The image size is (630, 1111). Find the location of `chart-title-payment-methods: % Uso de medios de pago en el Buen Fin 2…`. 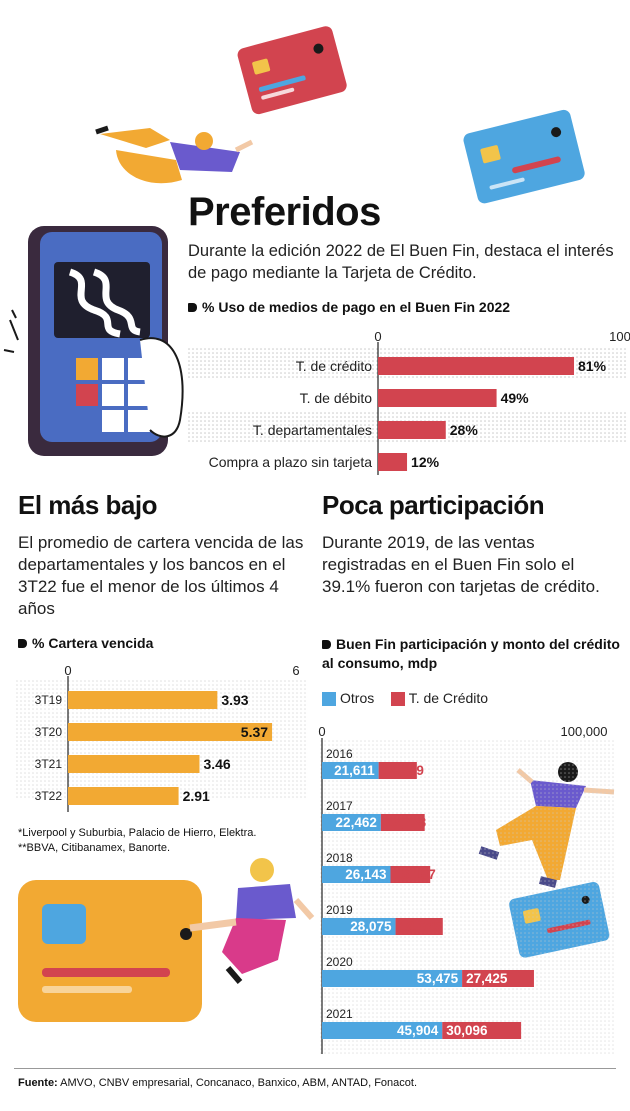

chart-title-payment-methods: % Uso de medios de pago en el Buen Fin 2… is located at coordinates (349, 307).